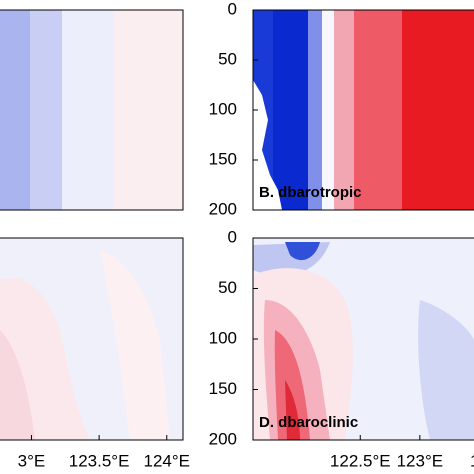 The width and height of the screenshot is (474, 474). Describe the element at coordinates (99, 460) in the screenshot. I see `x-tick-label: 123.5°E` at that location.